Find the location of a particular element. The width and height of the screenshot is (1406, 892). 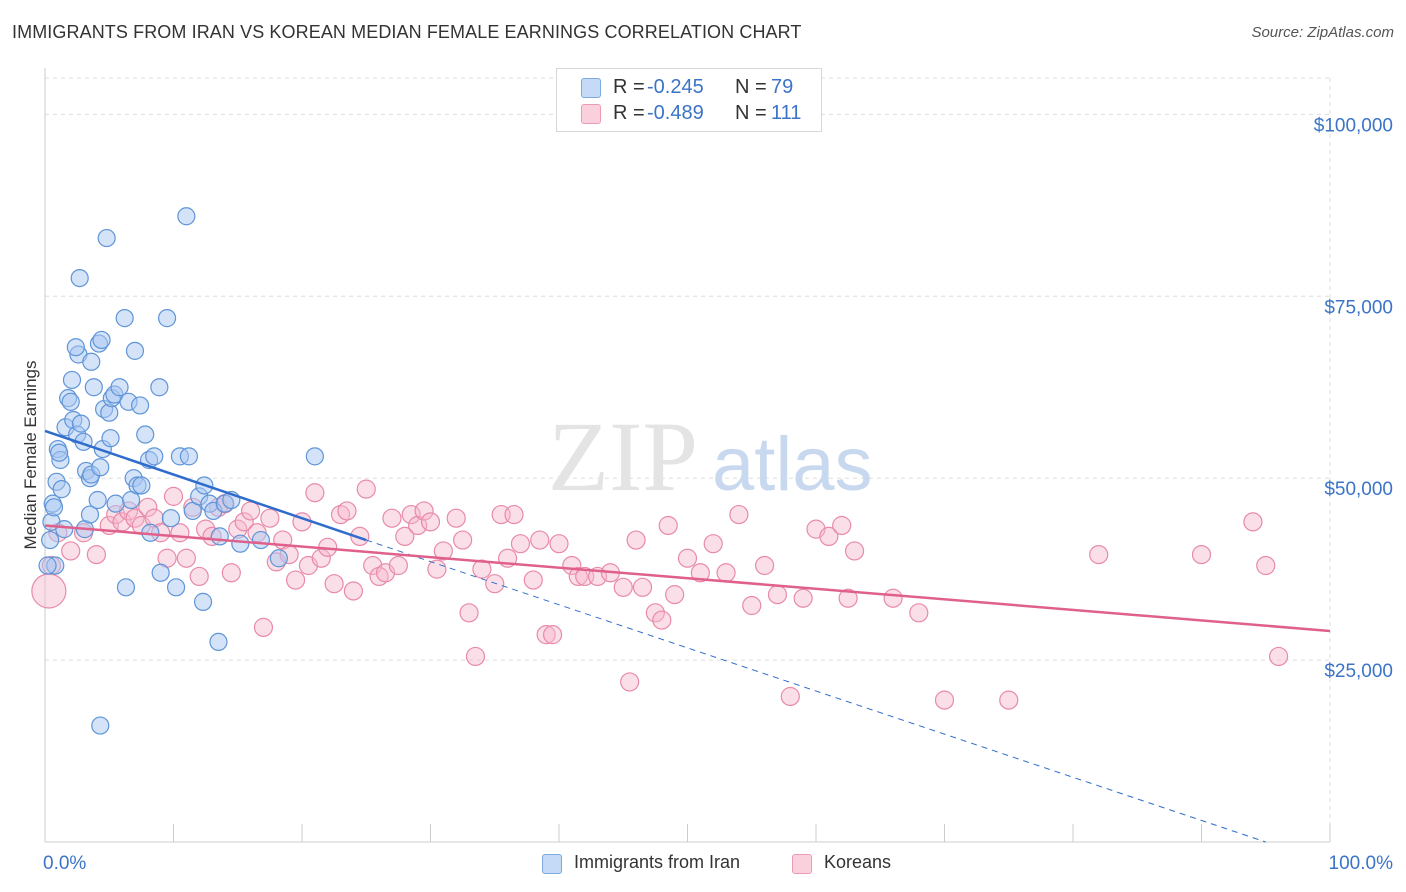

y-tick-label: $100,000 is located at coordinates (1353, 125).